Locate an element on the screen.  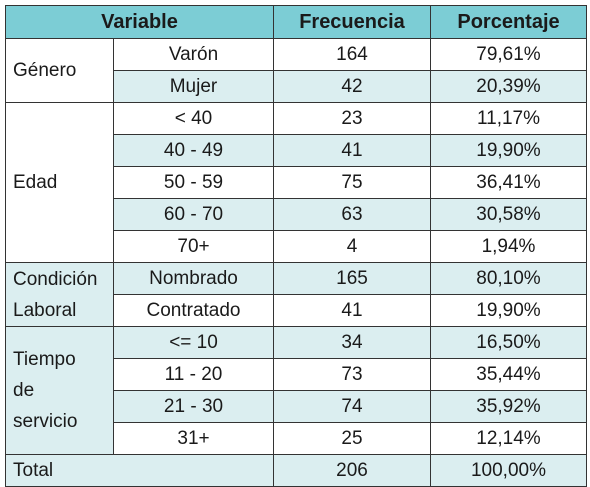
table-row: 60 - 70 63 30,58% is located at coordinates (296, 214).